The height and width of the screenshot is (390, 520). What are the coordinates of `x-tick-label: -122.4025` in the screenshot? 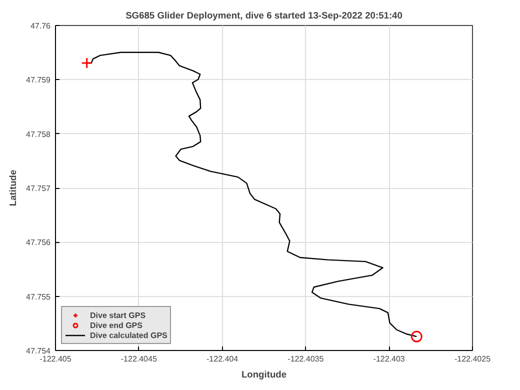 It's located at (473, 359).